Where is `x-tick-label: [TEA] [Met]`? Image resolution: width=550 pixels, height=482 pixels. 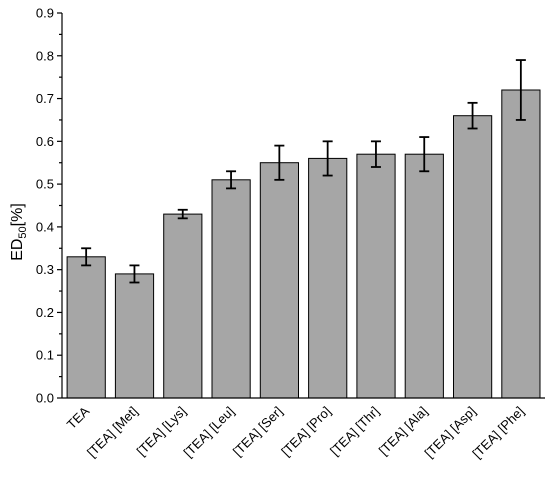 x-tick-label: [TEA] [Met] is located at coordinates (112, 432).